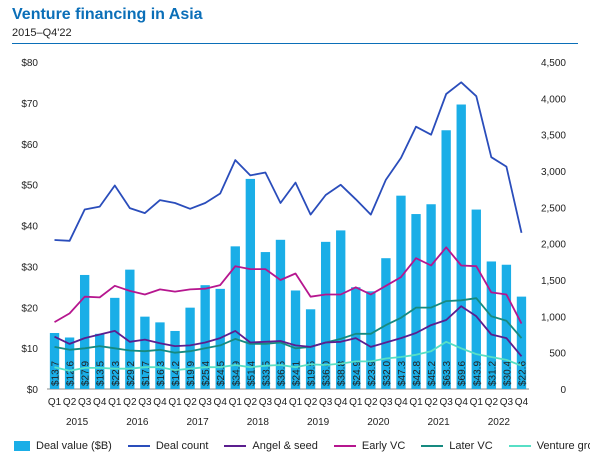  I want to click on bar-data-label: $36.5, so click(281, 373).